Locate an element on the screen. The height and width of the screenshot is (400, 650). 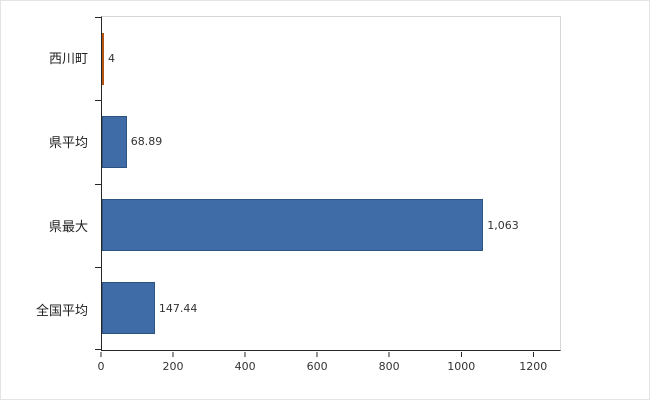
x-axis-tick: 200 is located at coordinates (173, 362).